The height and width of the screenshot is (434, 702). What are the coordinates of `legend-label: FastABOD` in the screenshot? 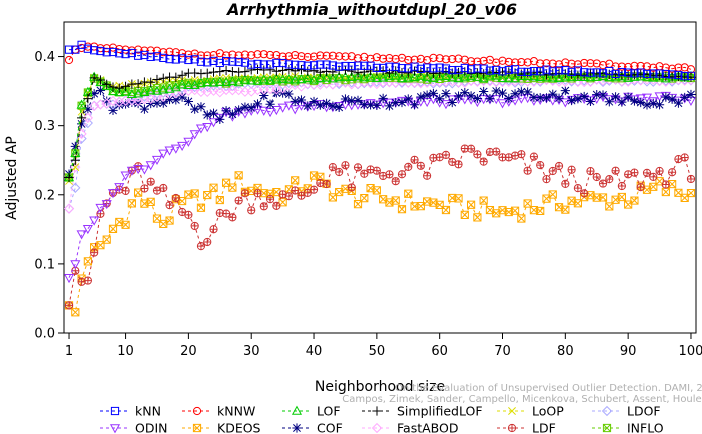 It's located at (428, 427).